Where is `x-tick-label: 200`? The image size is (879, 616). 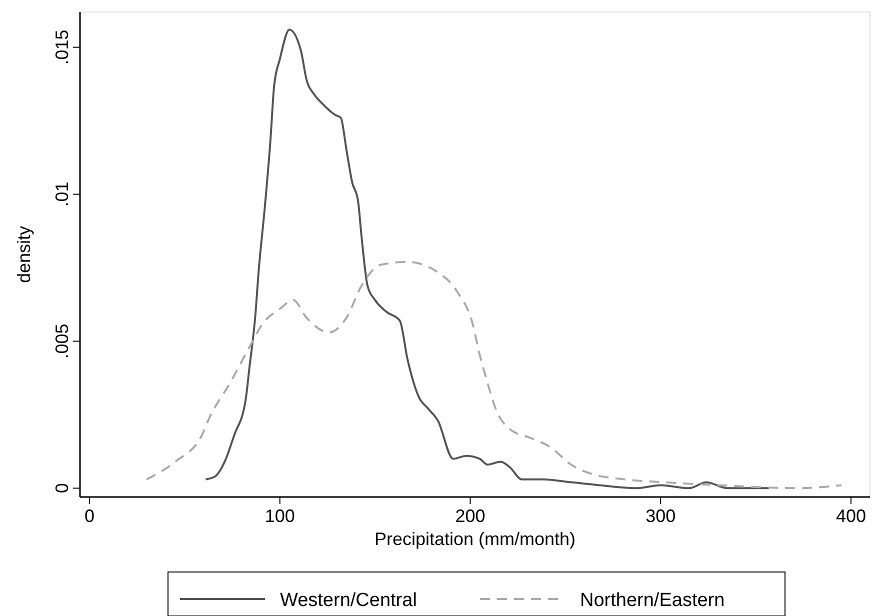 x-tick-label: 200 is located at coordinates (470, 516).